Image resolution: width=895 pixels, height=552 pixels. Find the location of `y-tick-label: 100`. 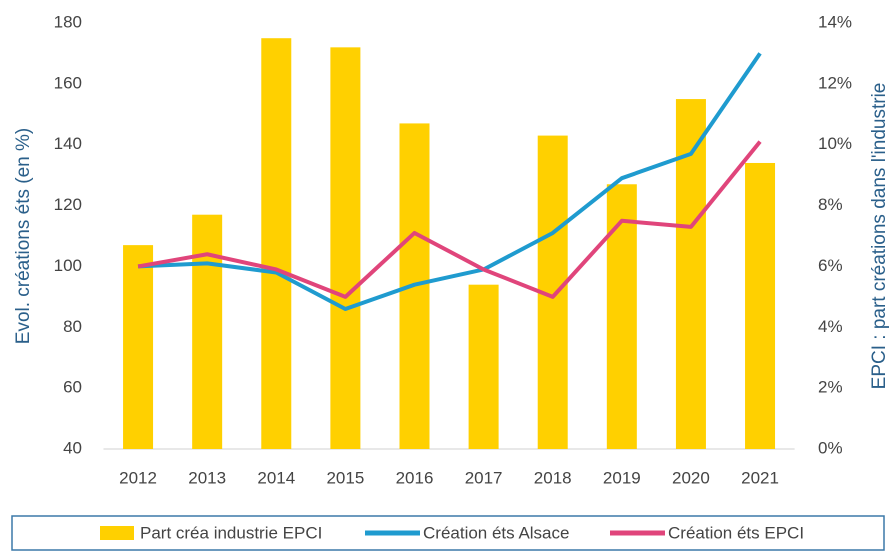

y-tick-label: 100 is located at coordinates (68, 265).